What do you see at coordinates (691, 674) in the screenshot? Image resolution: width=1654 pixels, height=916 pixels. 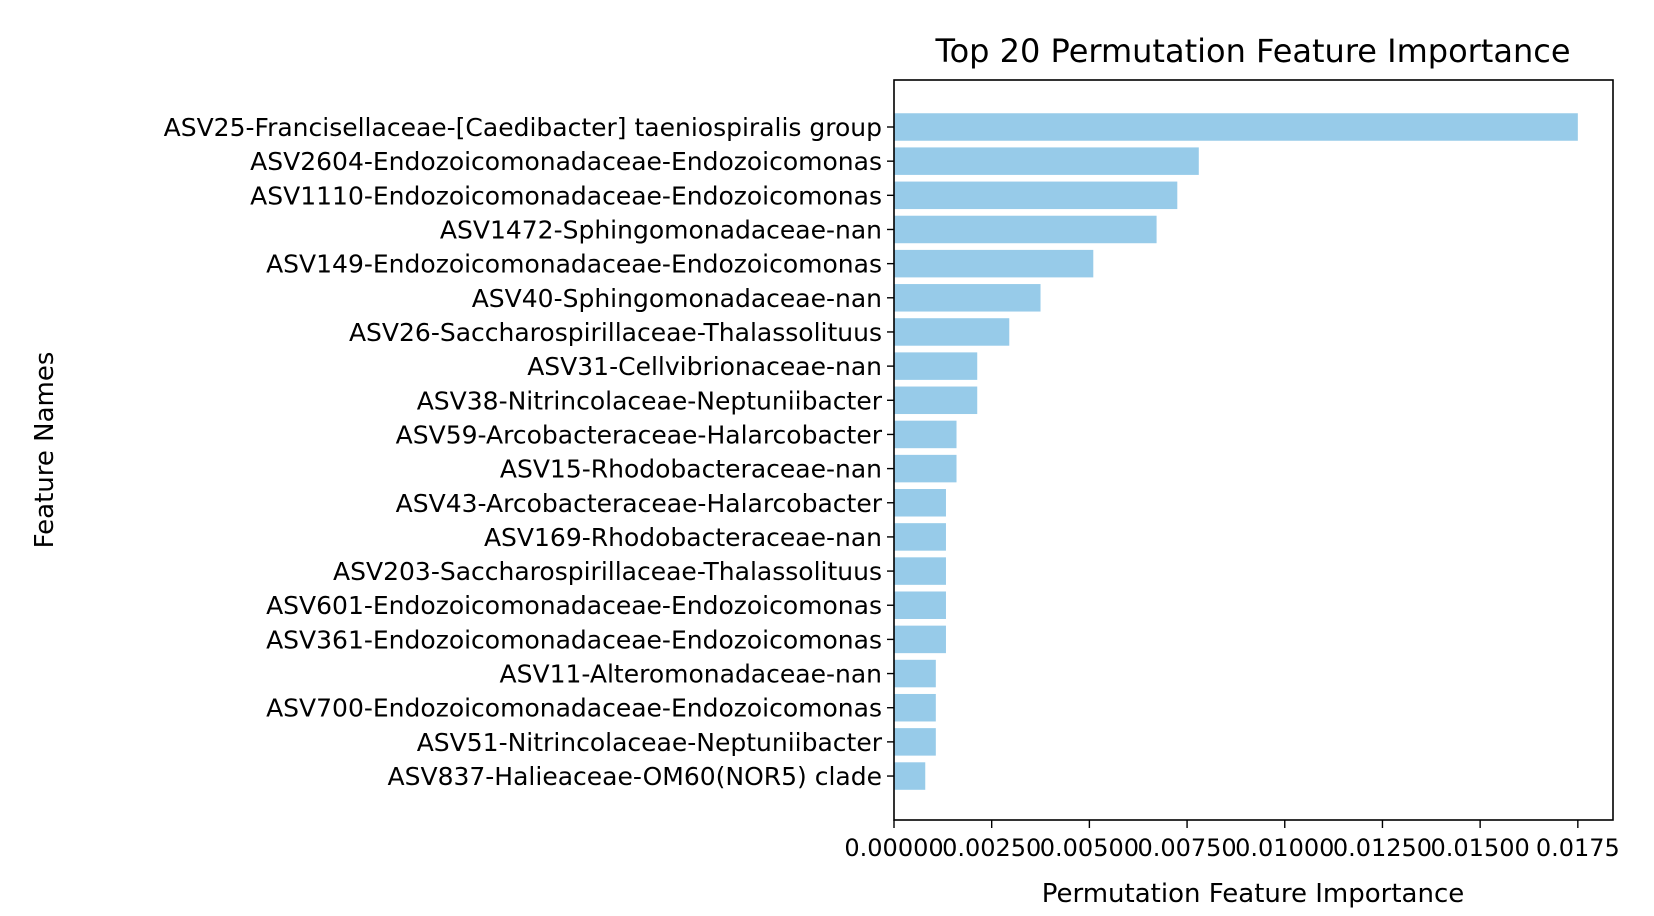 I see `y-tick-label: ASV11-Alteromonadaceae-nan` at bounding box center [691, 674].